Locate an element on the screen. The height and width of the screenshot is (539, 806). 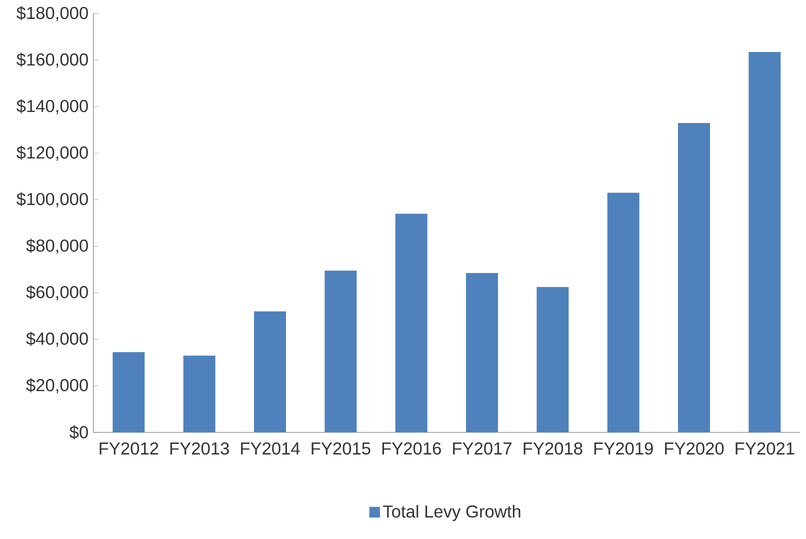
y-tick-label: $100,000 is located at coordinates (52, 200).